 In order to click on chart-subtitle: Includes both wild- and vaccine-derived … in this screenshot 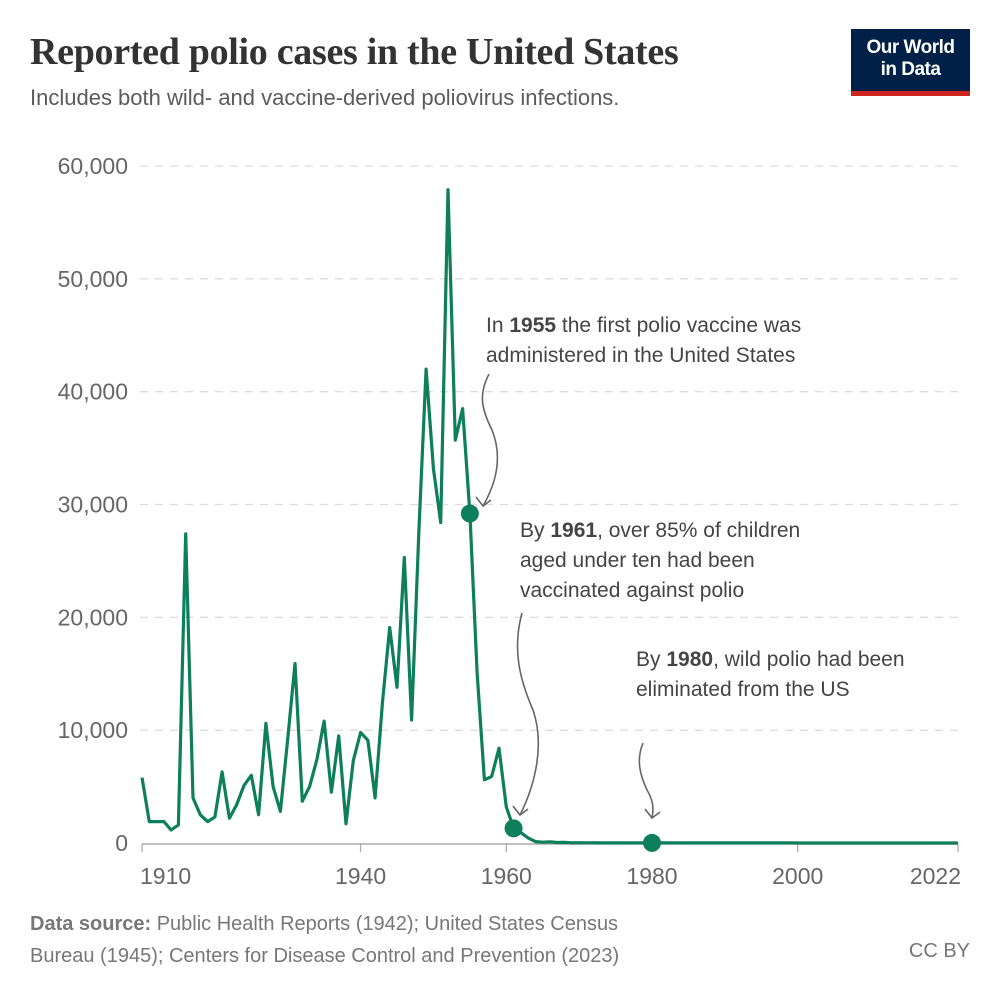, I will do `click(325, 97)`.